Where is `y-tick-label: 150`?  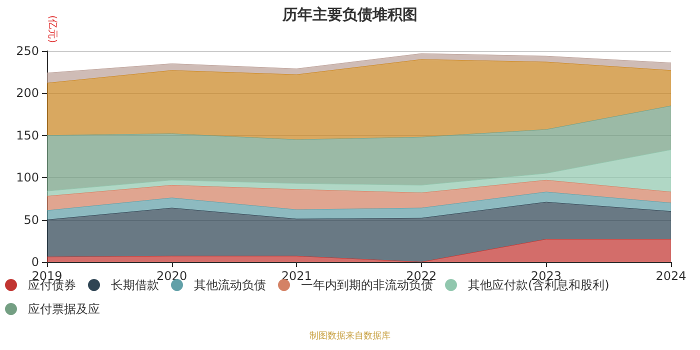
y-tick-label: 150 is located at coordinates (27, 135).